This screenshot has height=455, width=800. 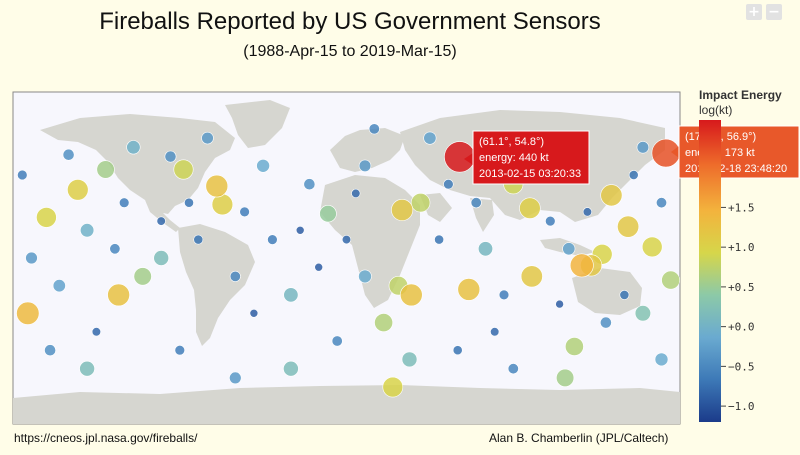 What do you see at coordinates (530, 174) in the screenshot?
I see `tooltip-chelyabinsk-date: 2013-02-15 03:20:33` at bounding box center [530, 174].